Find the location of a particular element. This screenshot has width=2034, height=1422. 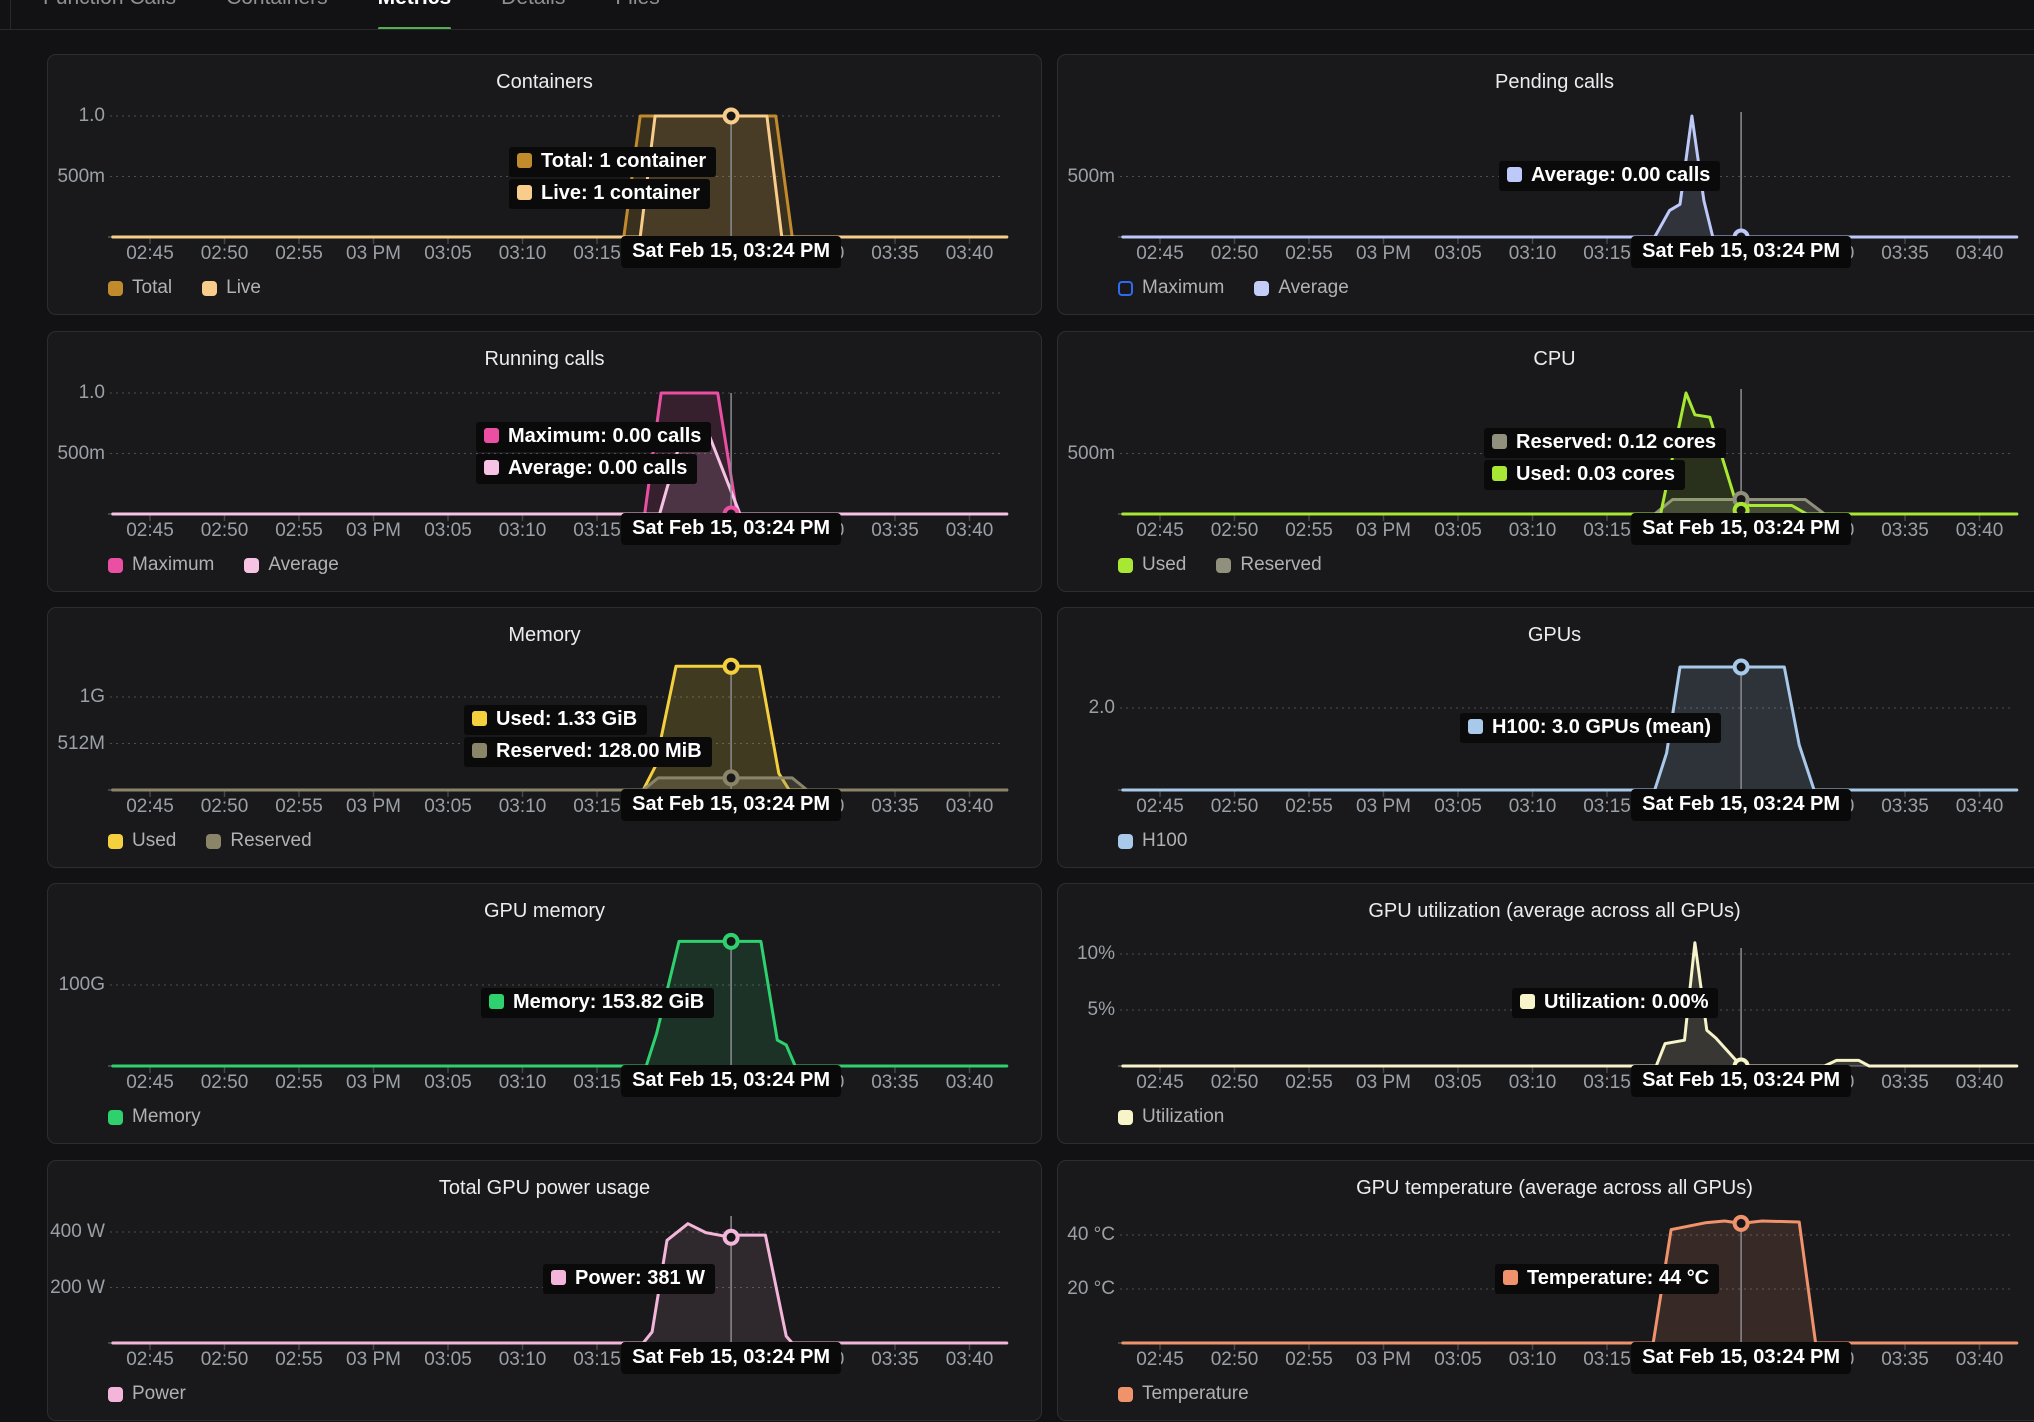

y-axis-label: 1G is located at coordinates (92, 696).